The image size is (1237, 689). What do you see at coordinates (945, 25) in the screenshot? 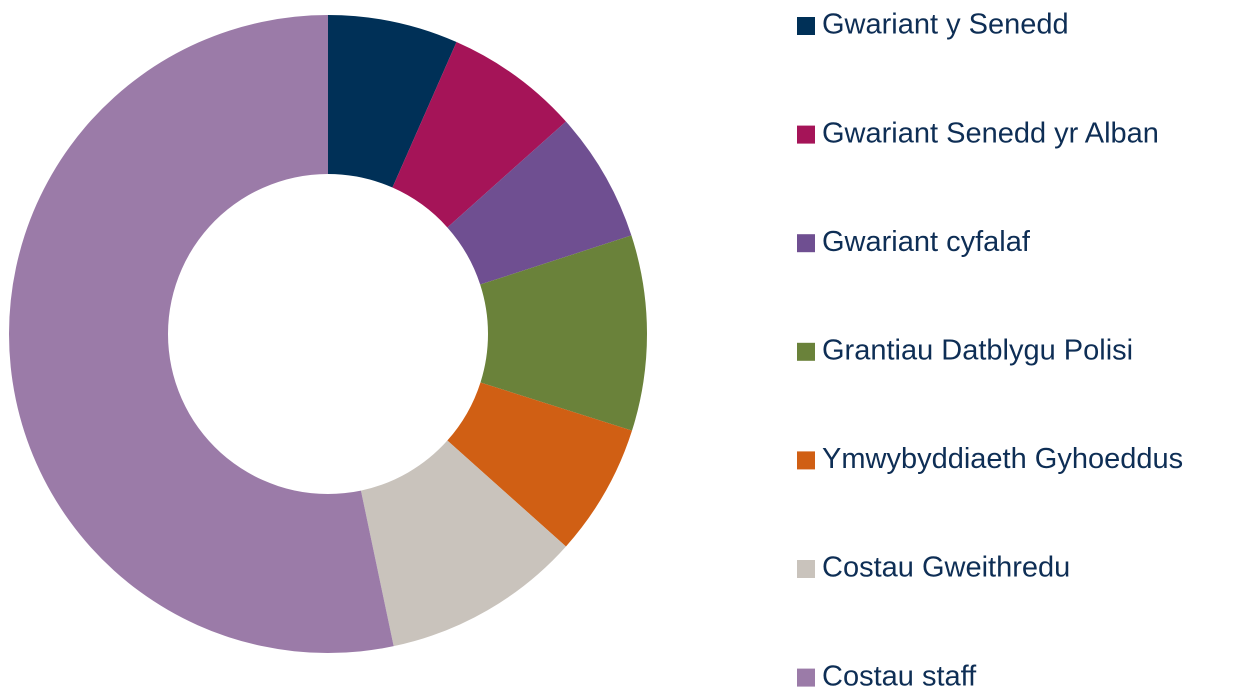
I see `legend-label: Gwariant y Senedd` at bounding box center [945, 25].